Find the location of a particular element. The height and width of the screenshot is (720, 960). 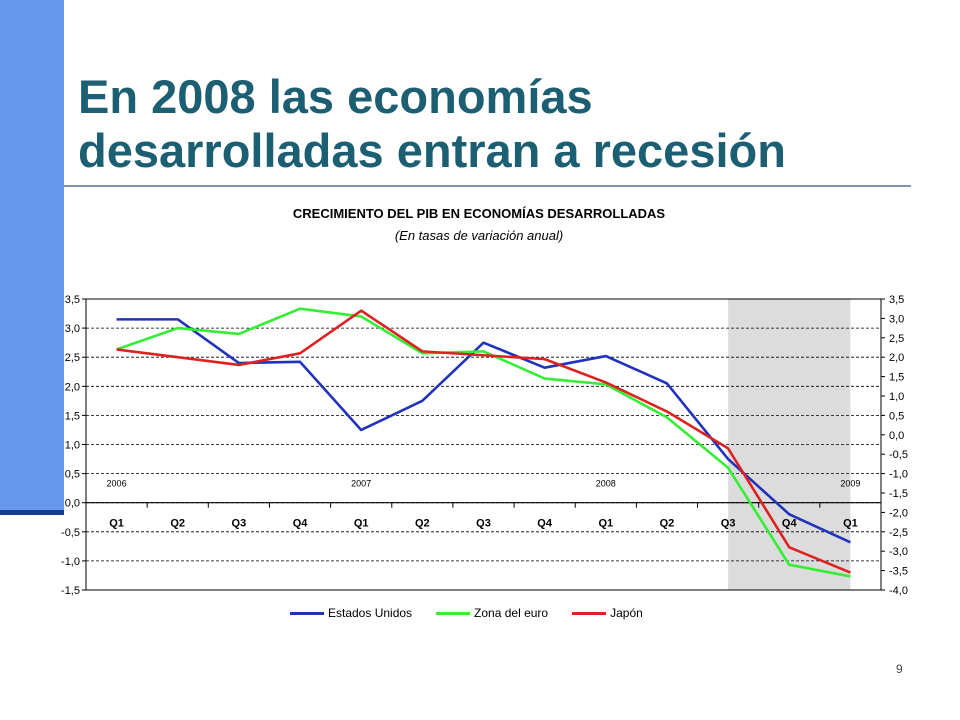

left-tick-label: -1,5 is located at coordinates (70, 591).